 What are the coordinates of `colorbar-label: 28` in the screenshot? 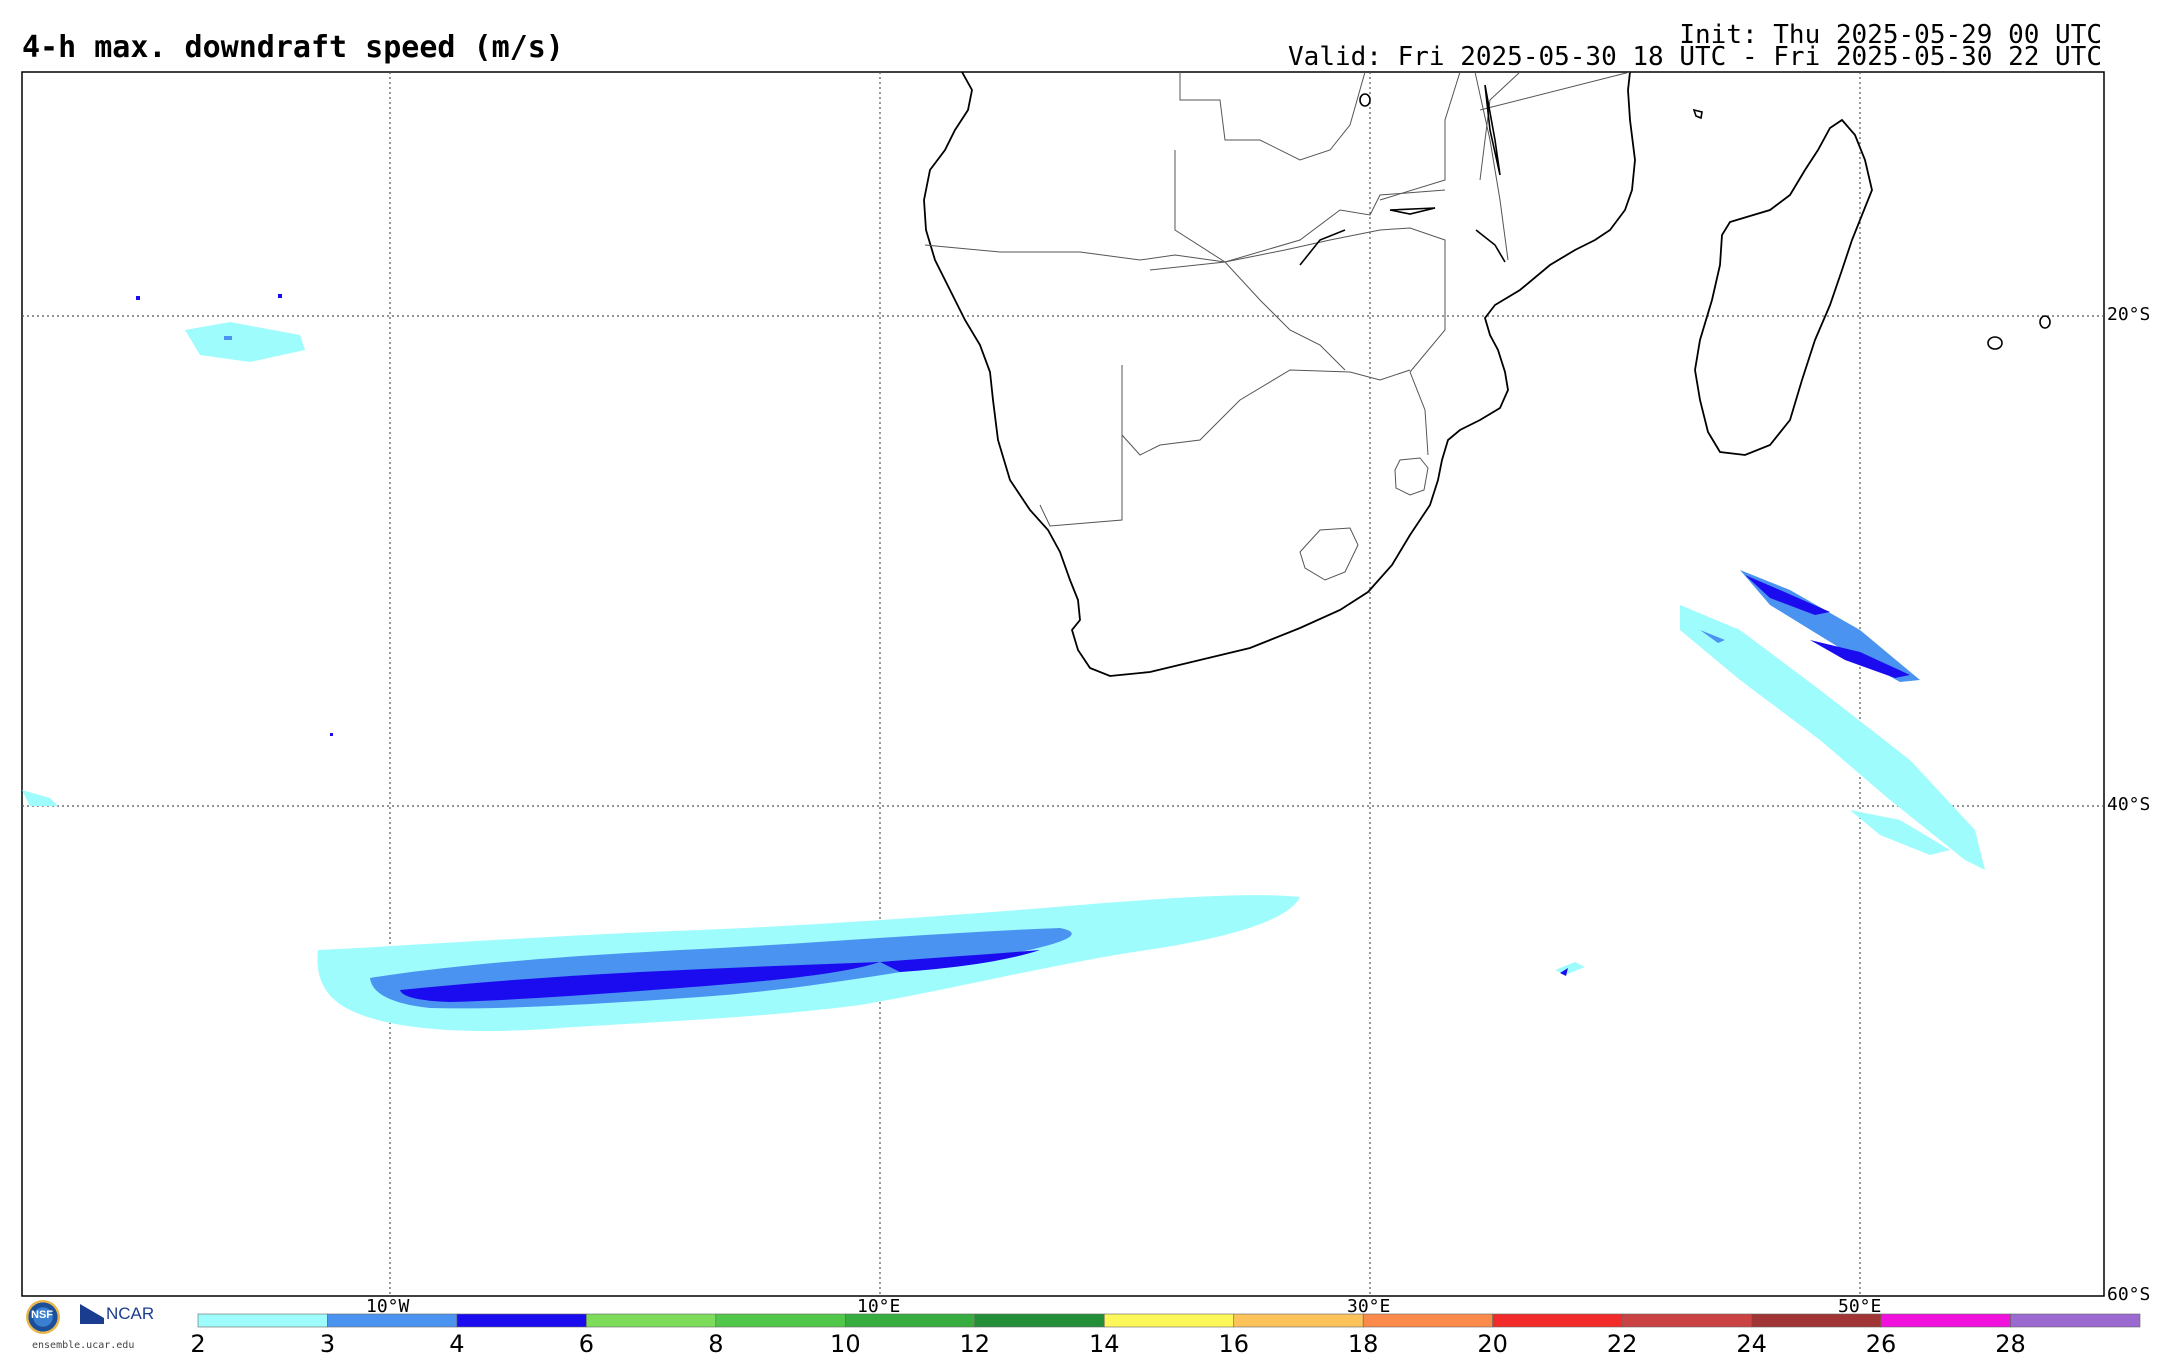 It's located at (2010, 1344).